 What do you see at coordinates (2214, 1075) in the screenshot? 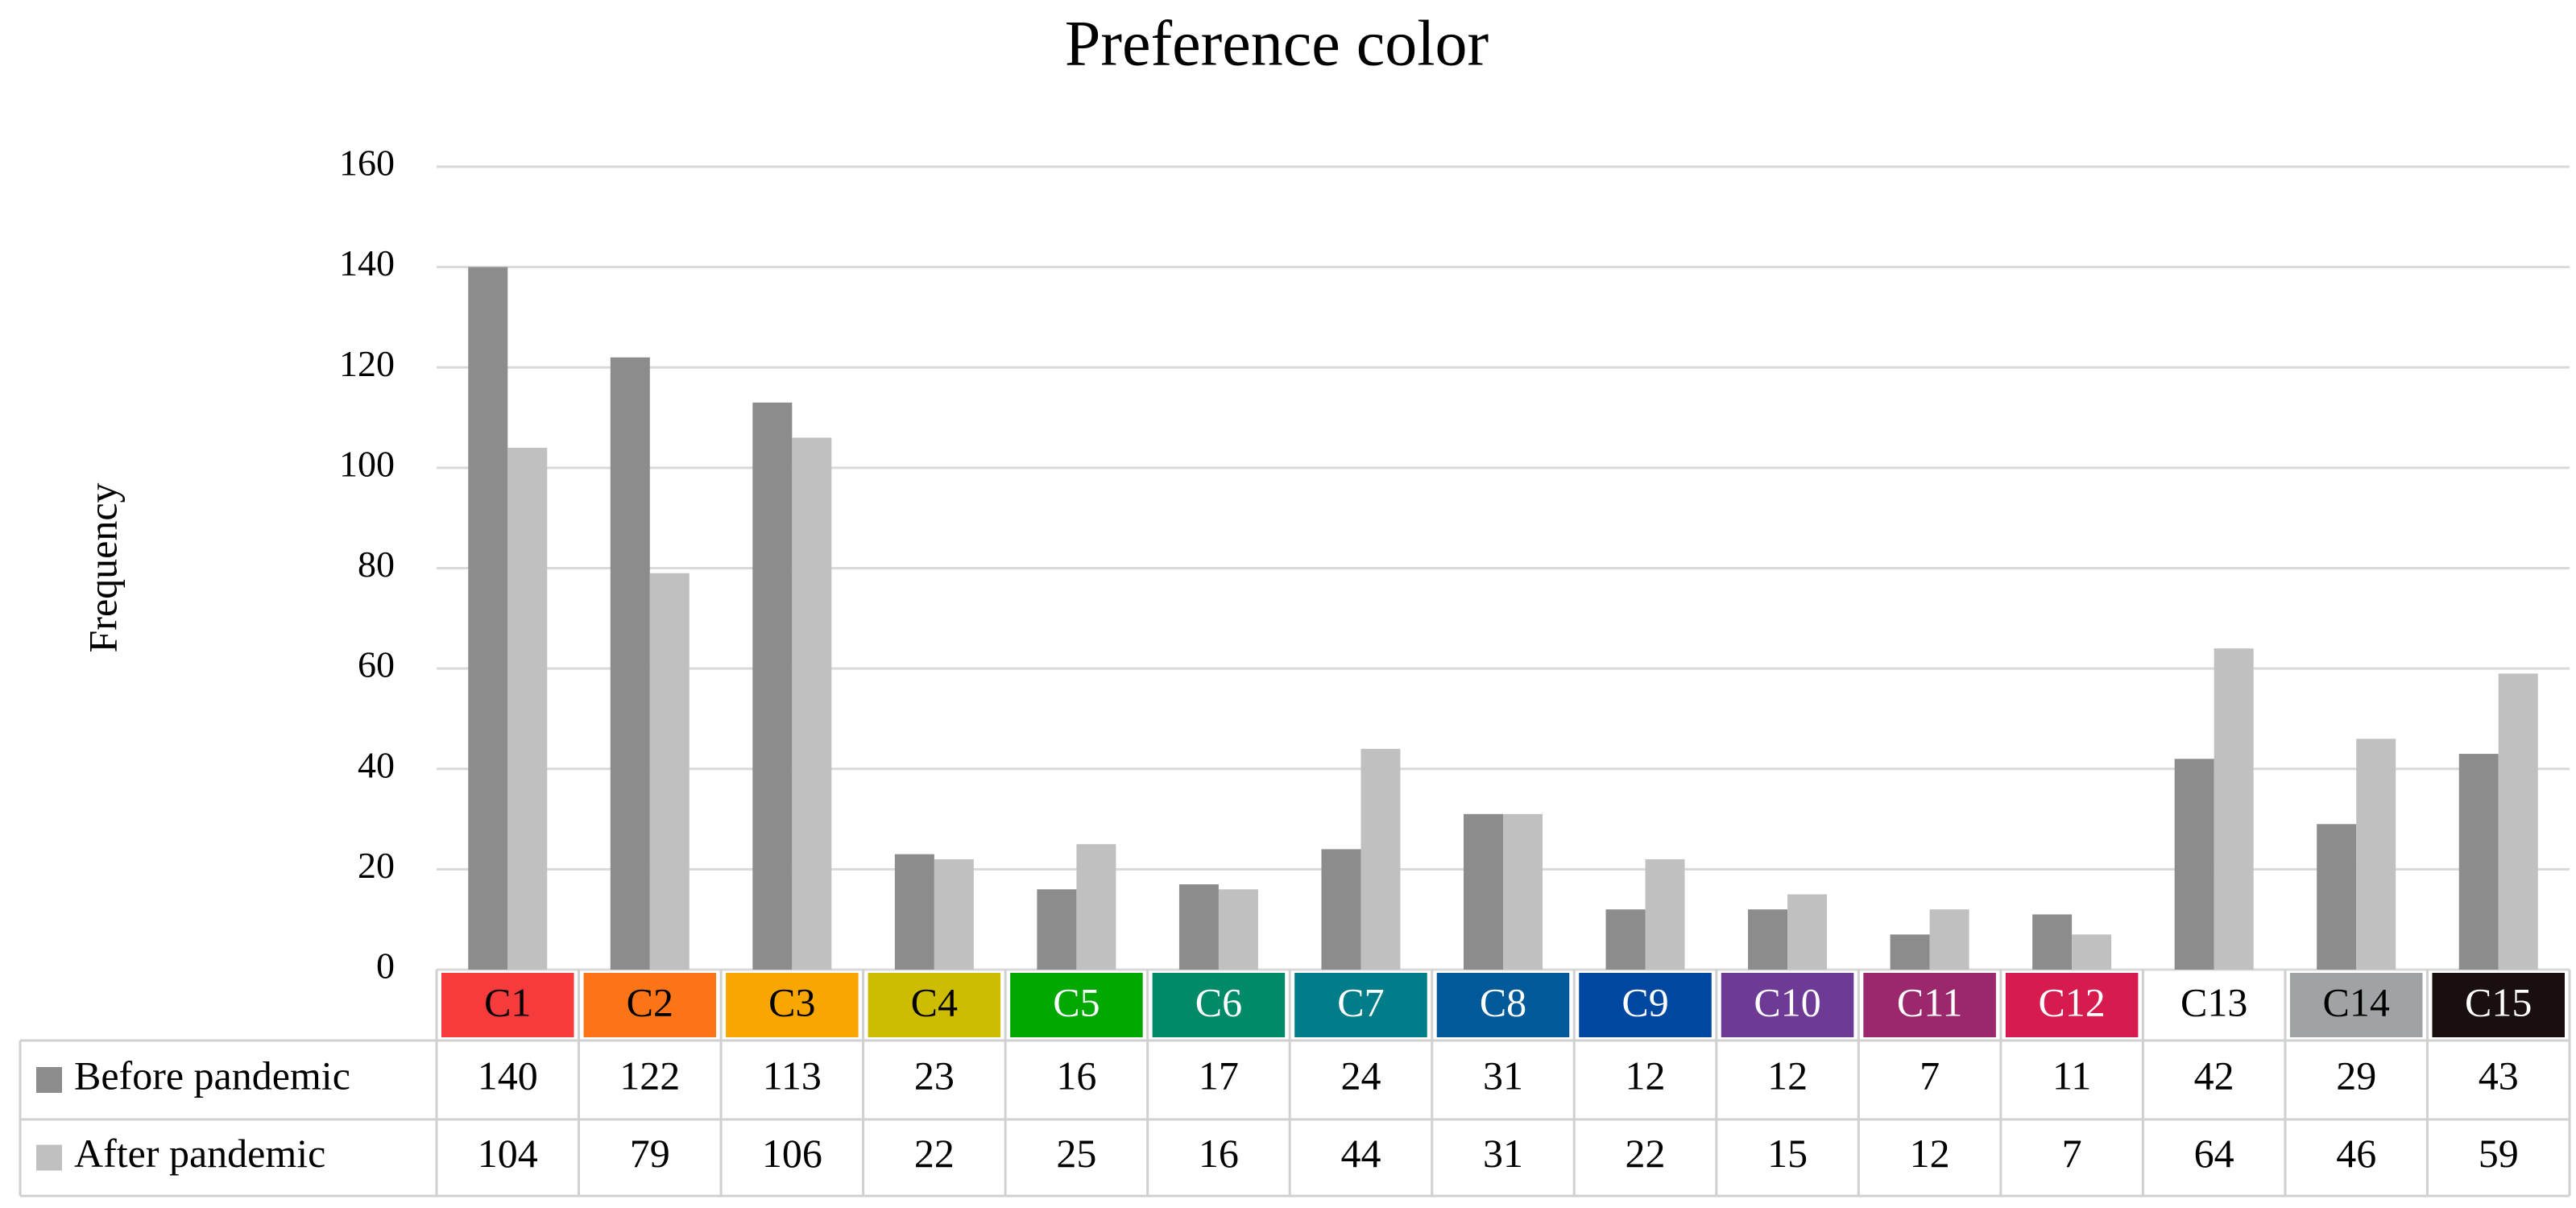
I see `table-value: 42` at bounding box center [2214, 1075].